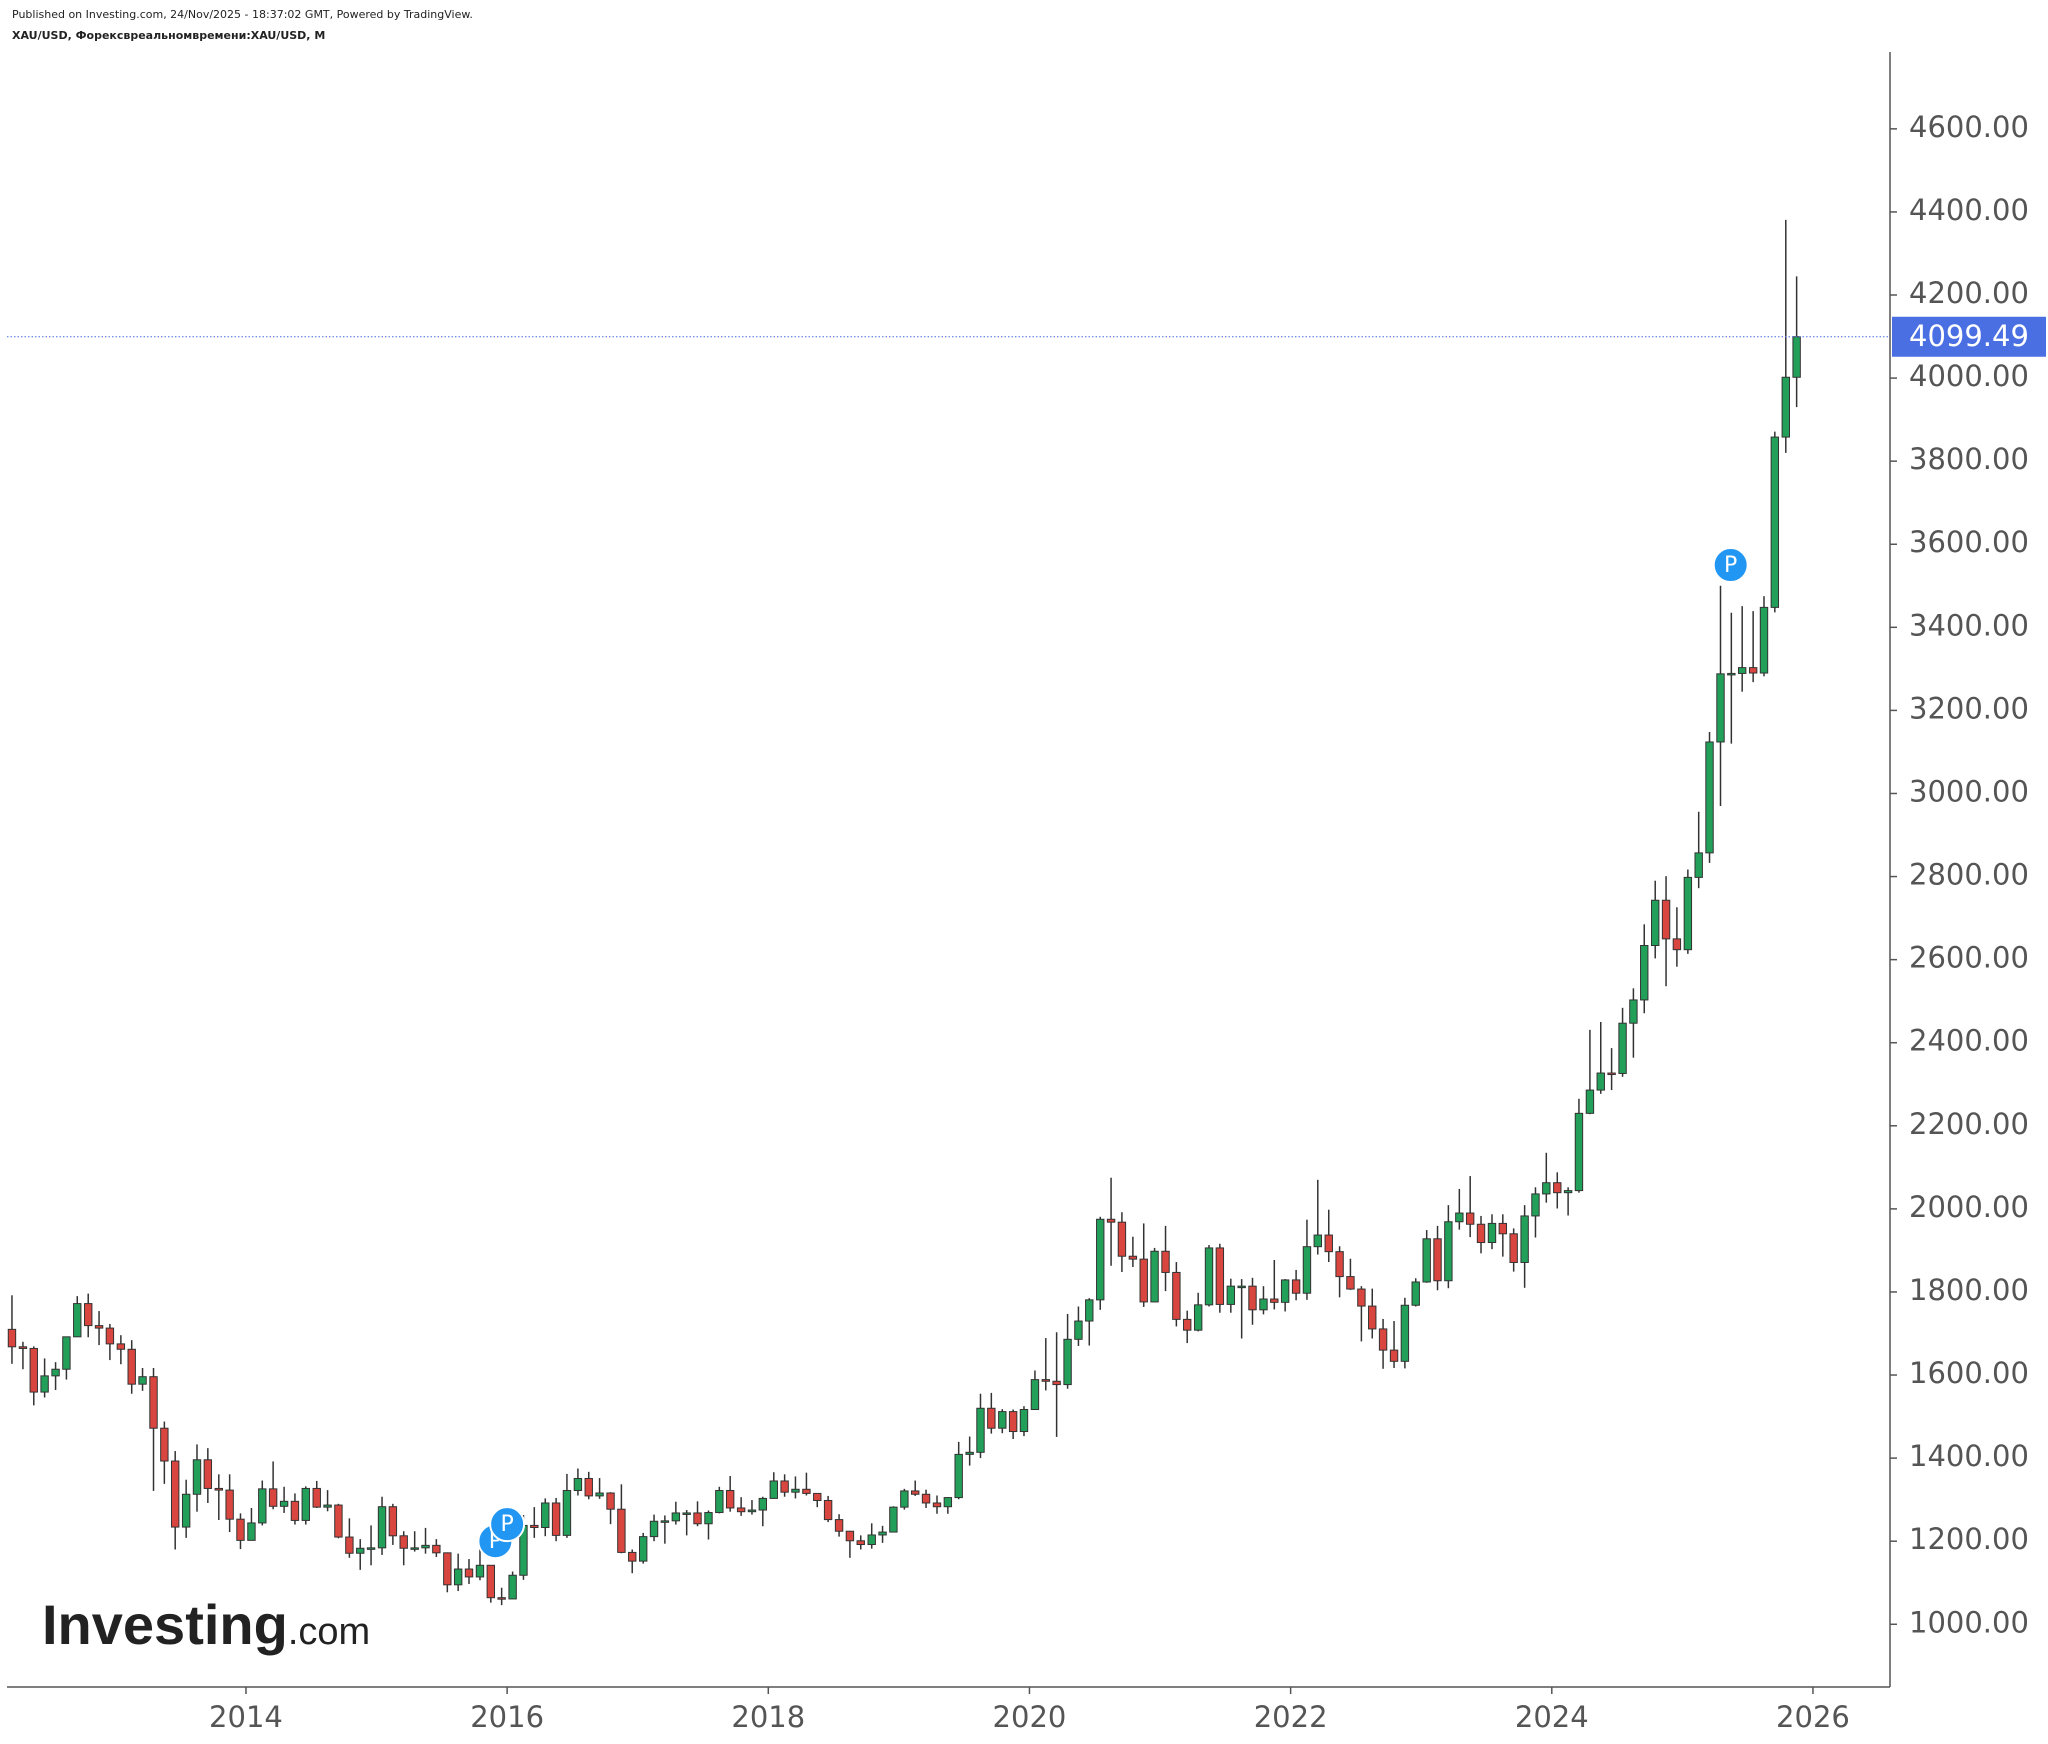  I want to click on y-tick-label: 4200.00, so click(1969, 293).